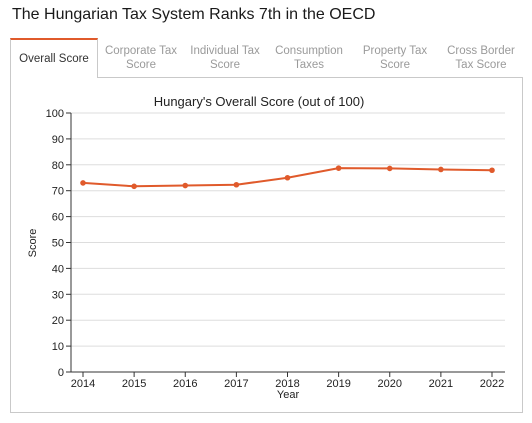 Image resolution: width=532 pixels, height=423 pixels. Describe the element at coordinates (58, 166) in the screenshot. I see `y-tick-label: 80` at that location.